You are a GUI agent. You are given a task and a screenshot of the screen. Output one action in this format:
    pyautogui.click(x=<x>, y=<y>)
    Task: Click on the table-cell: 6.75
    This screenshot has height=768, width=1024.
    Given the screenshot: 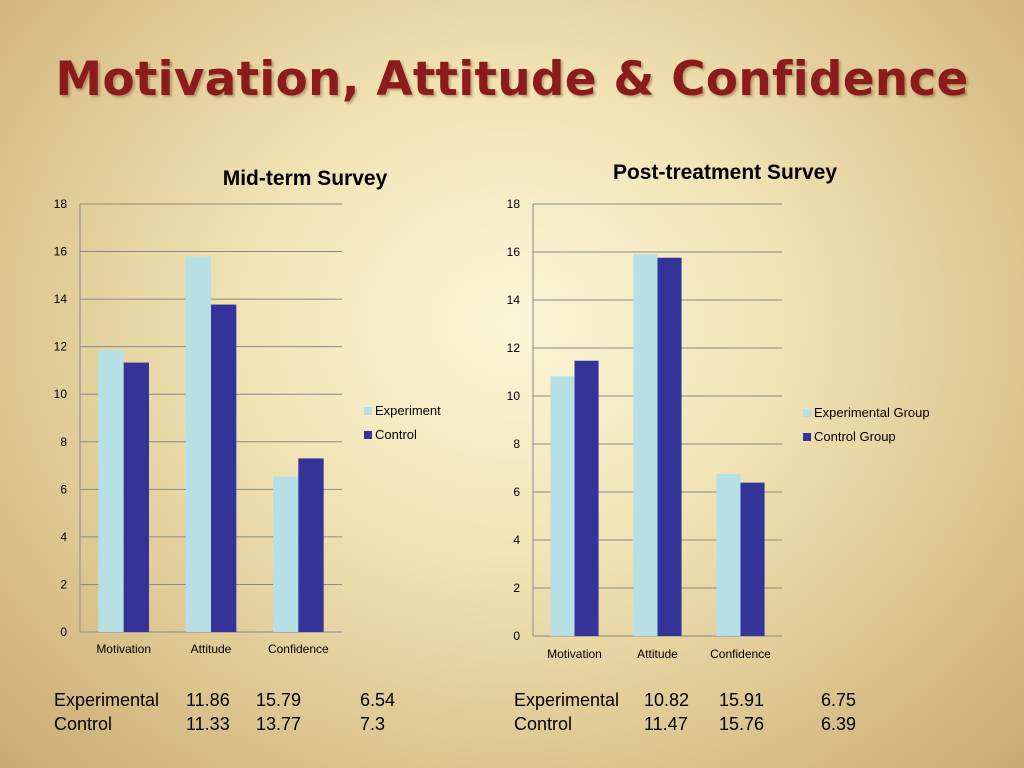 What is the action you would take?
    pyautogui.click(x=839, y=700)
    